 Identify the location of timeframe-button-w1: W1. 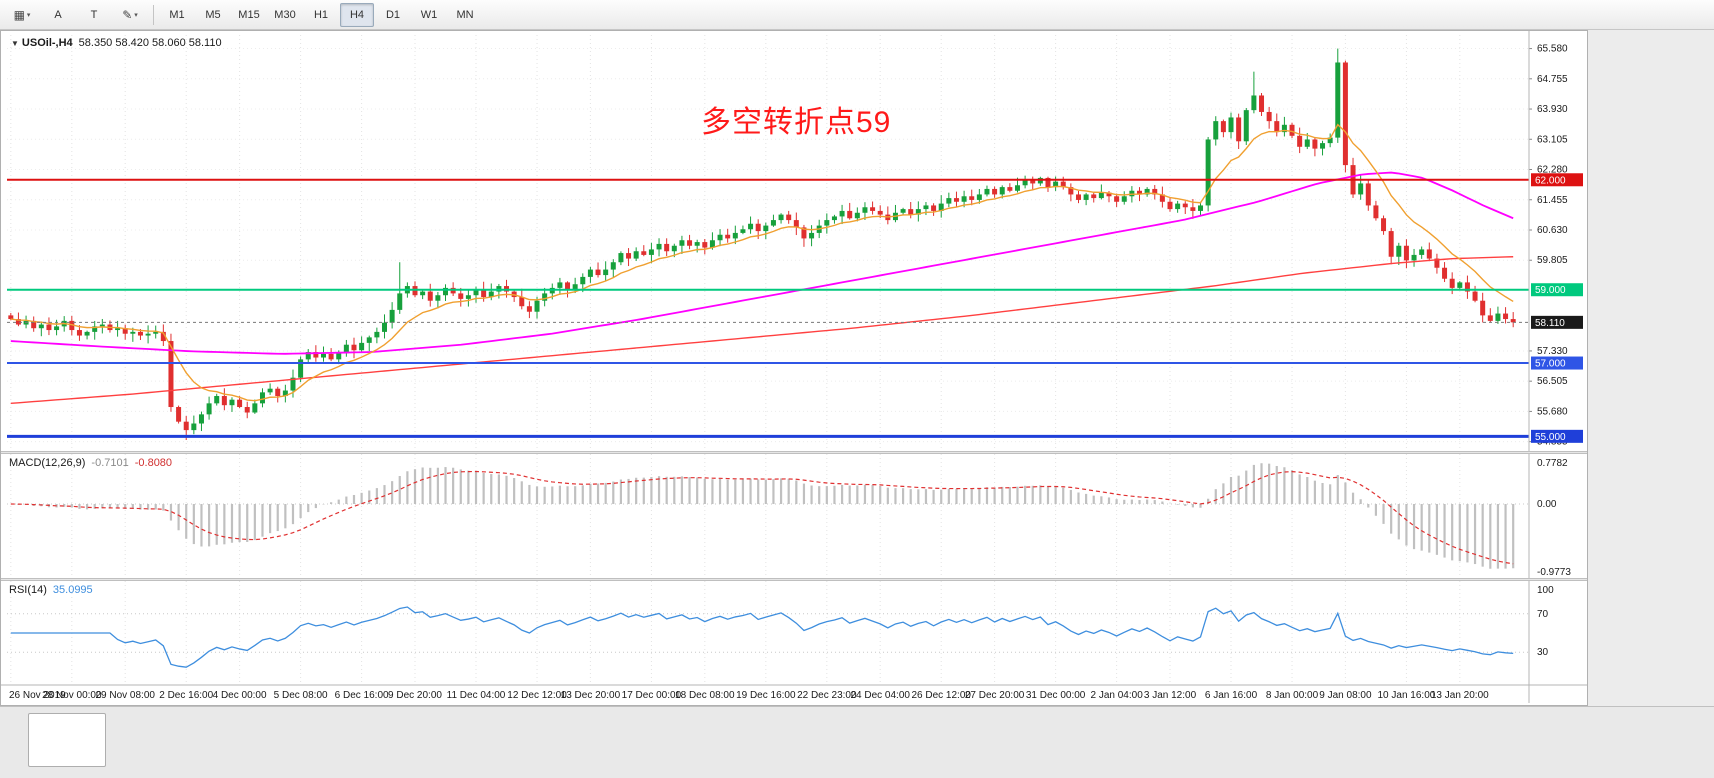
(429, 14).